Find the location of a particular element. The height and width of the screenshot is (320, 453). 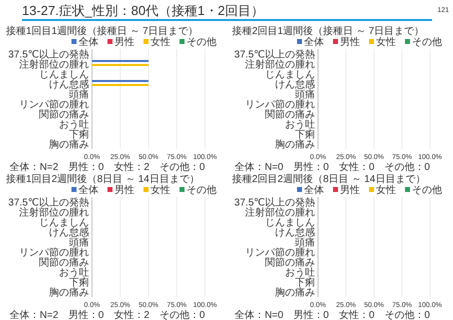

text: 13-27.症状_性別：80代（接種1・2回目） is located at coordinates (143, 10).